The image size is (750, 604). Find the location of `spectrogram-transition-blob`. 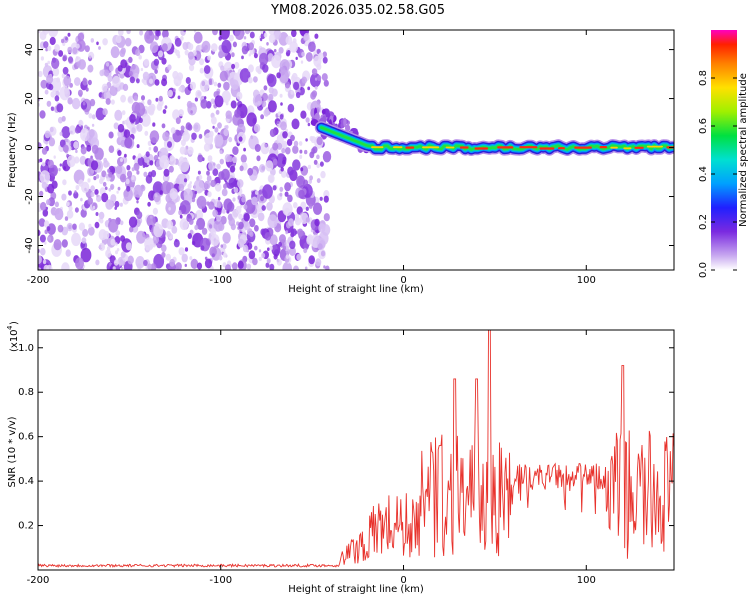

spectrogram-transition-blob is located at coordinates (348, 128).